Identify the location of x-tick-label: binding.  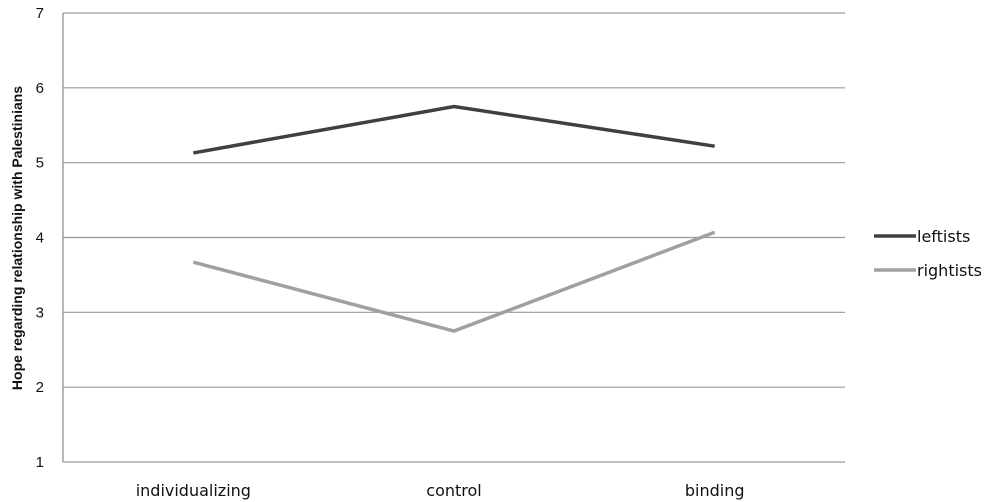
(715, 490).